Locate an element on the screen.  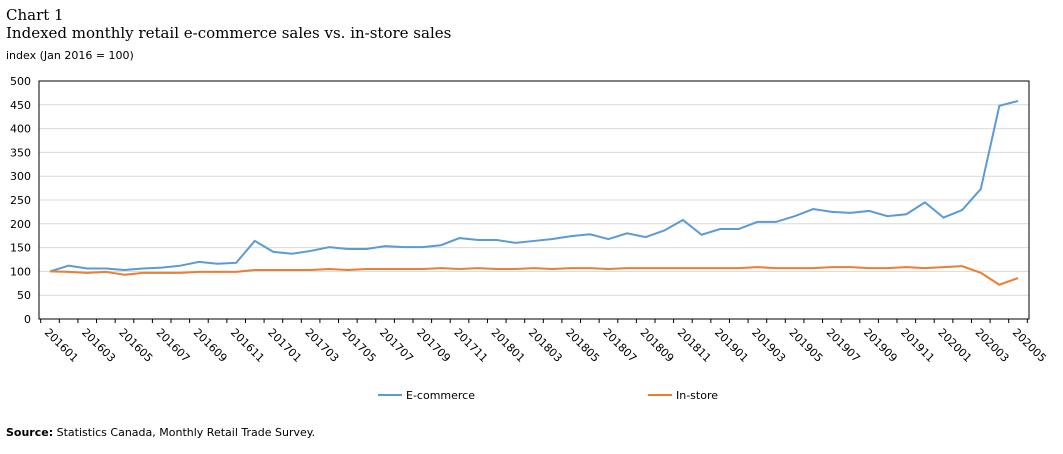
x-tick-label: 201801 is located at coordinates (508, 345).